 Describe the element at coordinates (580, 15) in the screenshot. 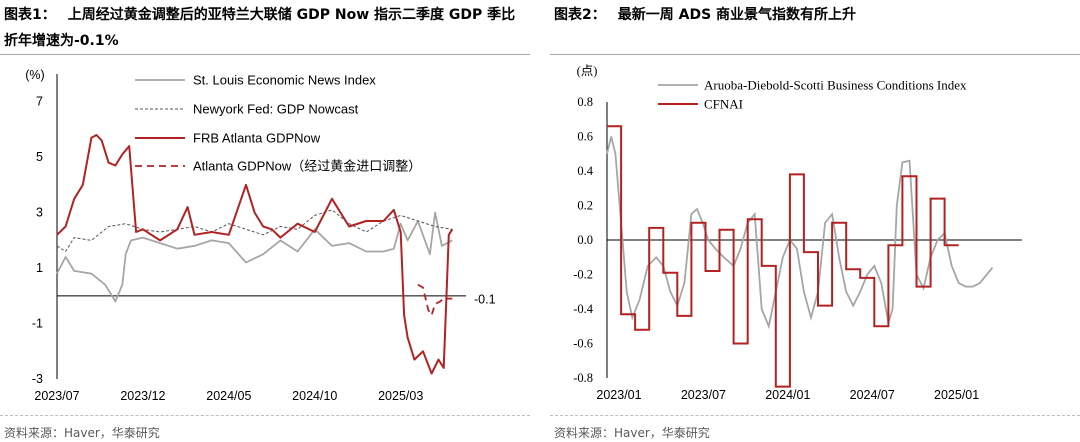

I see `chart-label-2: 图表2：` at that location.